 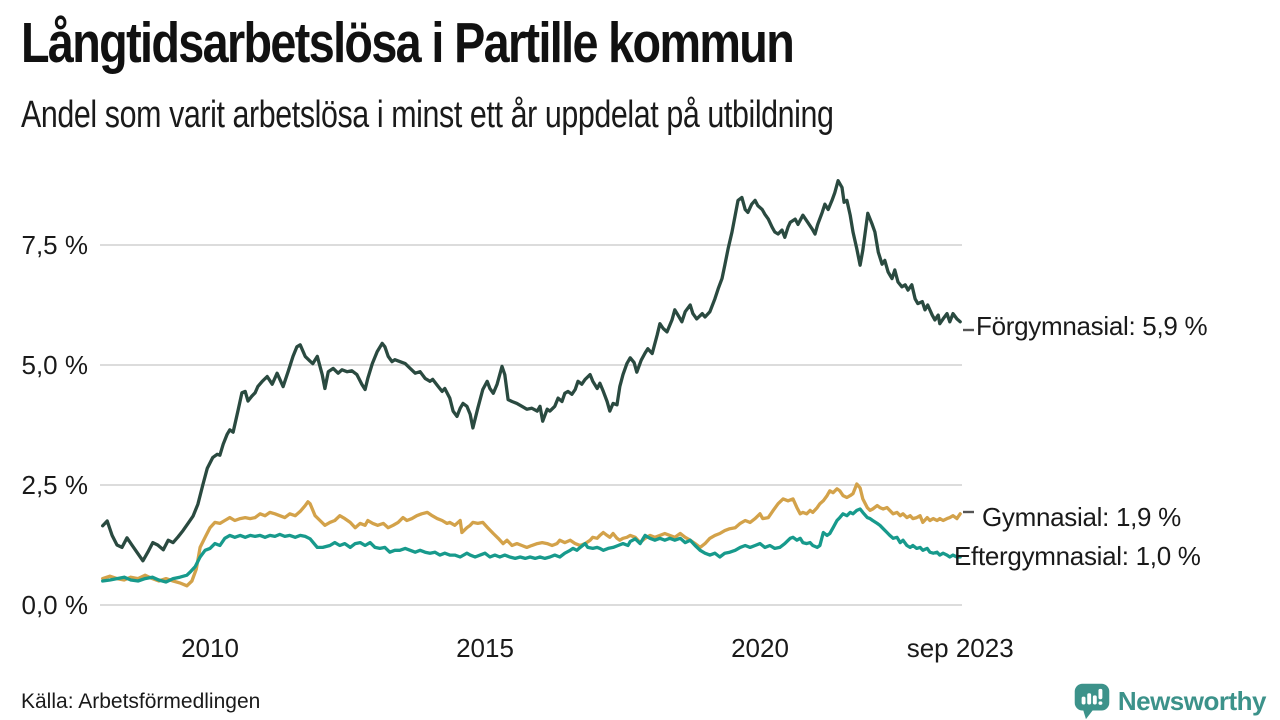 I want to click on brand-name: Newsworthy, so click(x=1192, y=700).